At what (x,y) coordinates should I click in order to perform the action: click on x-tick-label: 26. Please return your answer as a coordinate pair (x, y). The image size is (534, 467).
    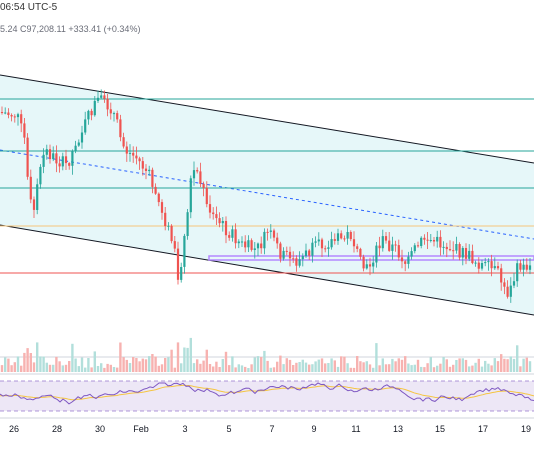
    Looking at the image, I should click on (14, 429).